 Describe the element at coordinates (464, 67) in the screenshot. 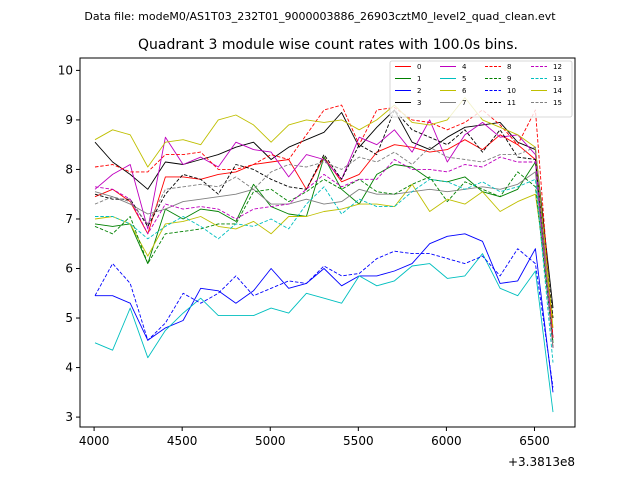

I see `legend-label-4: 4` at that location.